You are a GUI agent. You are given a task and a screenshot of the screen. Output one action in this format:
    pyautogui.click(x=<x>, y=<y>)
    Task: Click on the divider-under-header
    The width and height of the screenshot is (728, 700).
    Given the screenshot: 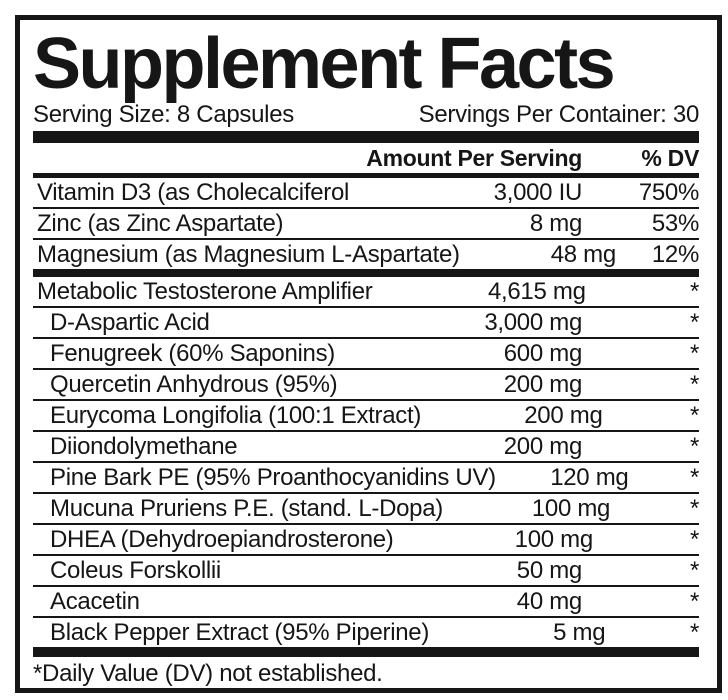 What is the action you would take?
    pyautogui.click(x=366, y=175)
    